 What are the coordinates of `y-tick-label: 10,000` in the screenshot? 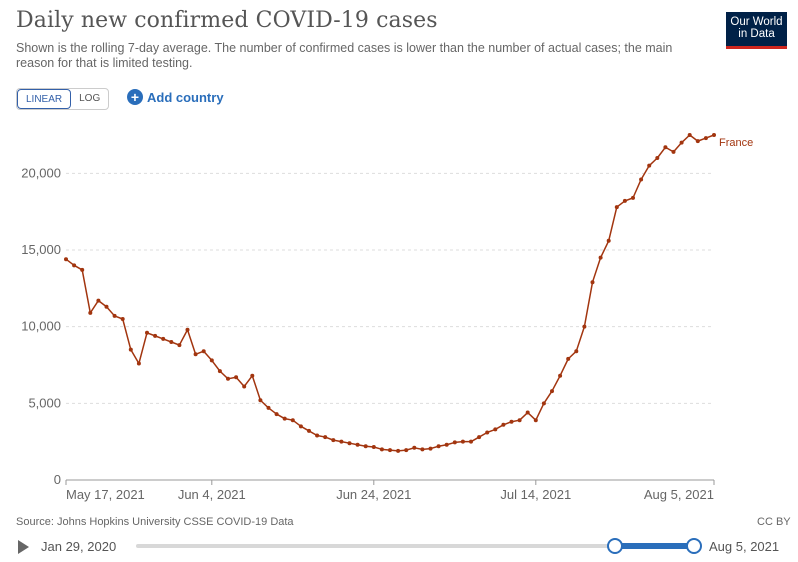 It's located at (41, 326).